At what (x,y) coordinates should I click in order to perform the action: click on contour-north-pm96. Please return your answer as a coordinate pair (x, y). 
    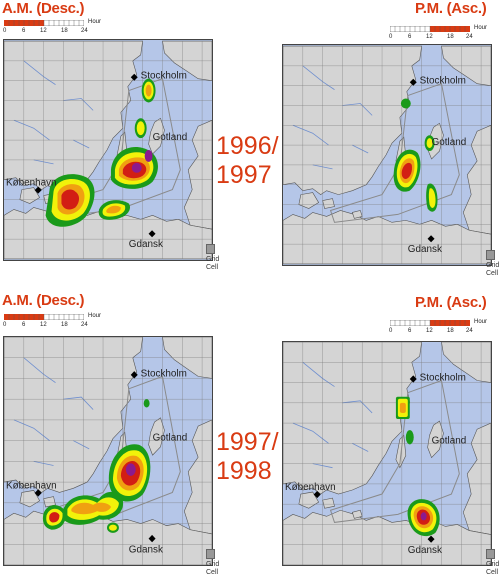
    Looking at the image, I should click on (405, 103).